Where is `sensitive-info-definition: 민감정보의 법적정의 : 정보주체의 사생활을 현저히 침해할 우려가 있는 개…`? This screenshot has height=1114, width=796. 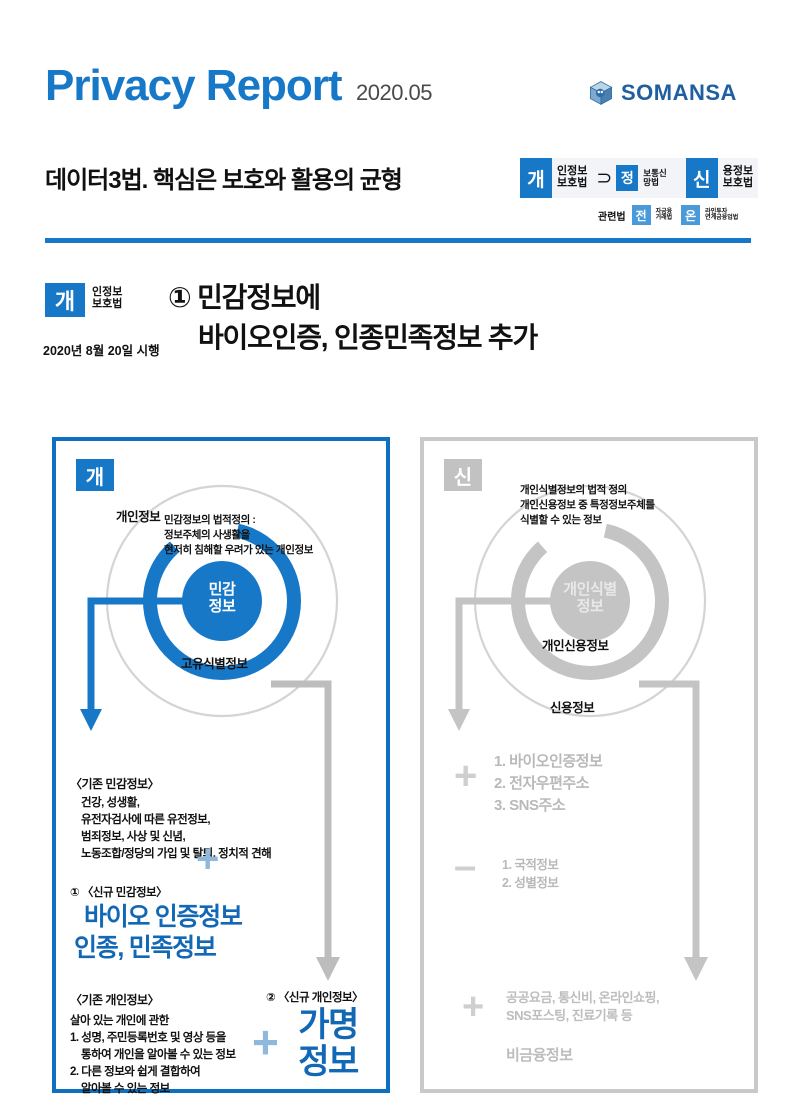 sensitive-info-definition: 민감정보의 법적정의 : 정보주체의 사생활을 현저히 침해할 우려가 있는 개… is located at coordinates (238, 535).